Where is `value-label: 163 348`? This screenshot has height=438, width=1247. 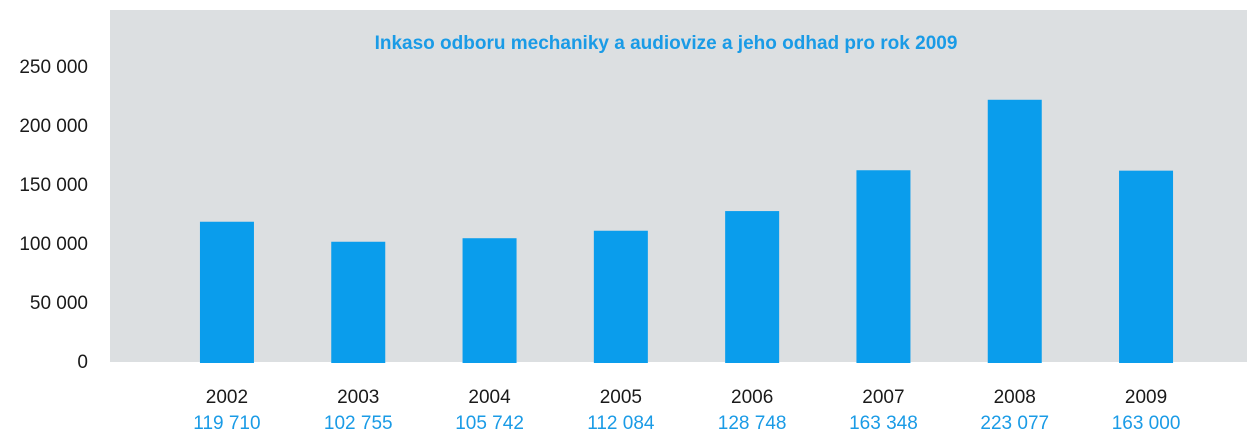 value-label: 163 348 is located at coordinates (883, 423).